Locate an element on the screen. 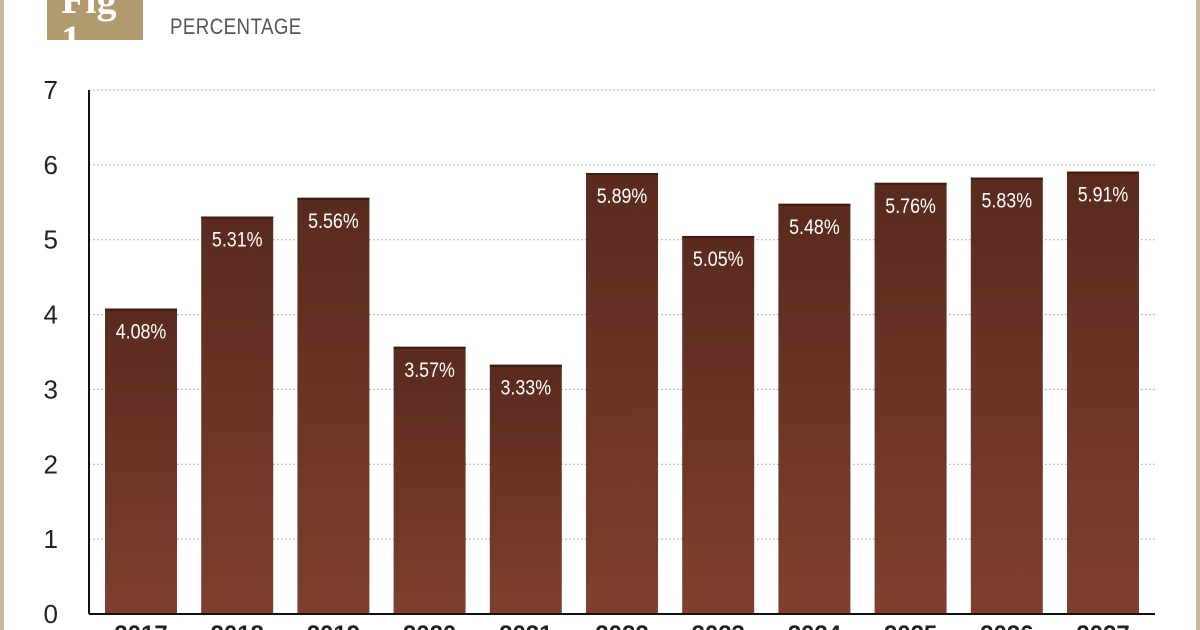  x-tick-label: 2017 is located at coordinates (140, 625).